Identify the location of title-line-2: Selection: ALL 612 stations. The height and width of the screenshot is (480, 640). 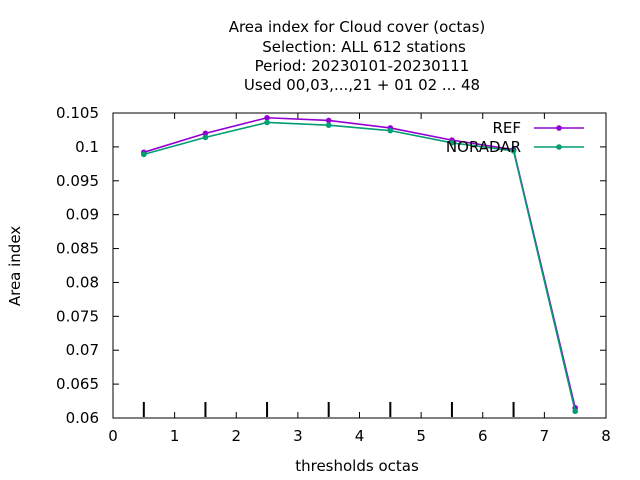
(364, 47).